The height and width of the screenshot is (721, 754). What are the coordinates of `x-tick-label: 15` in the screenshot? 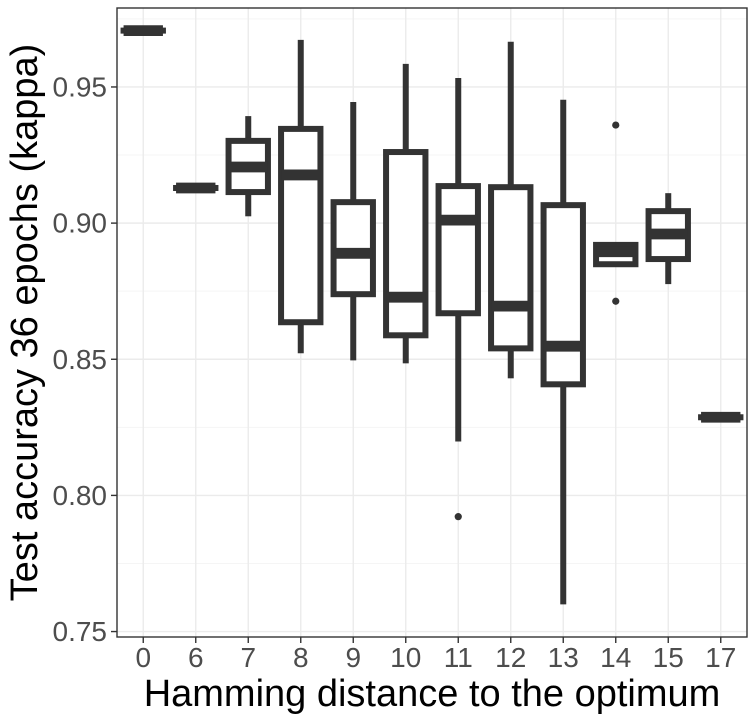 It's located at (668, 657).